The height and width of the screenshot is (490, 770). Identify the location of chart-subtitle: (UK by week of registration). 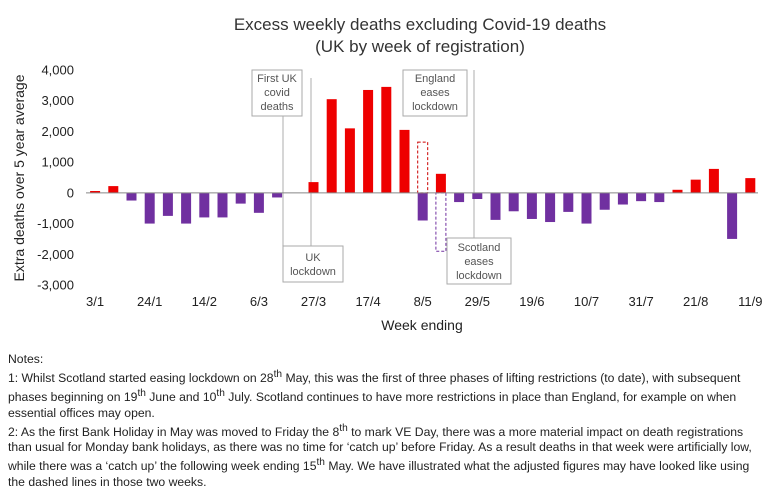
(420, 46).